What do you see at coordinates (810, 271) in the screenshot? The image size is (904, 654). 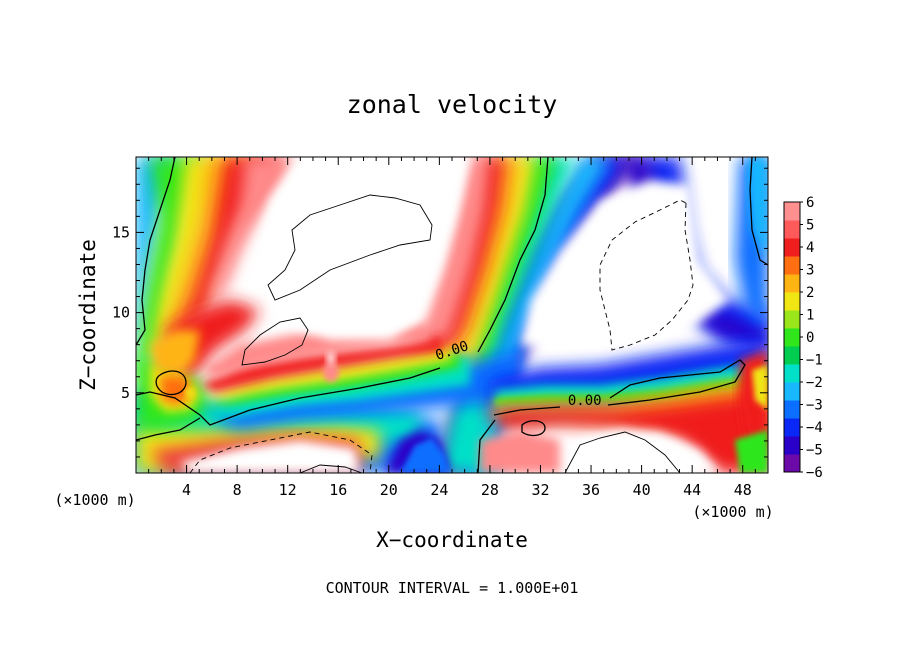 I see `colorbar-label: 3` at bounding box center [810, 271].